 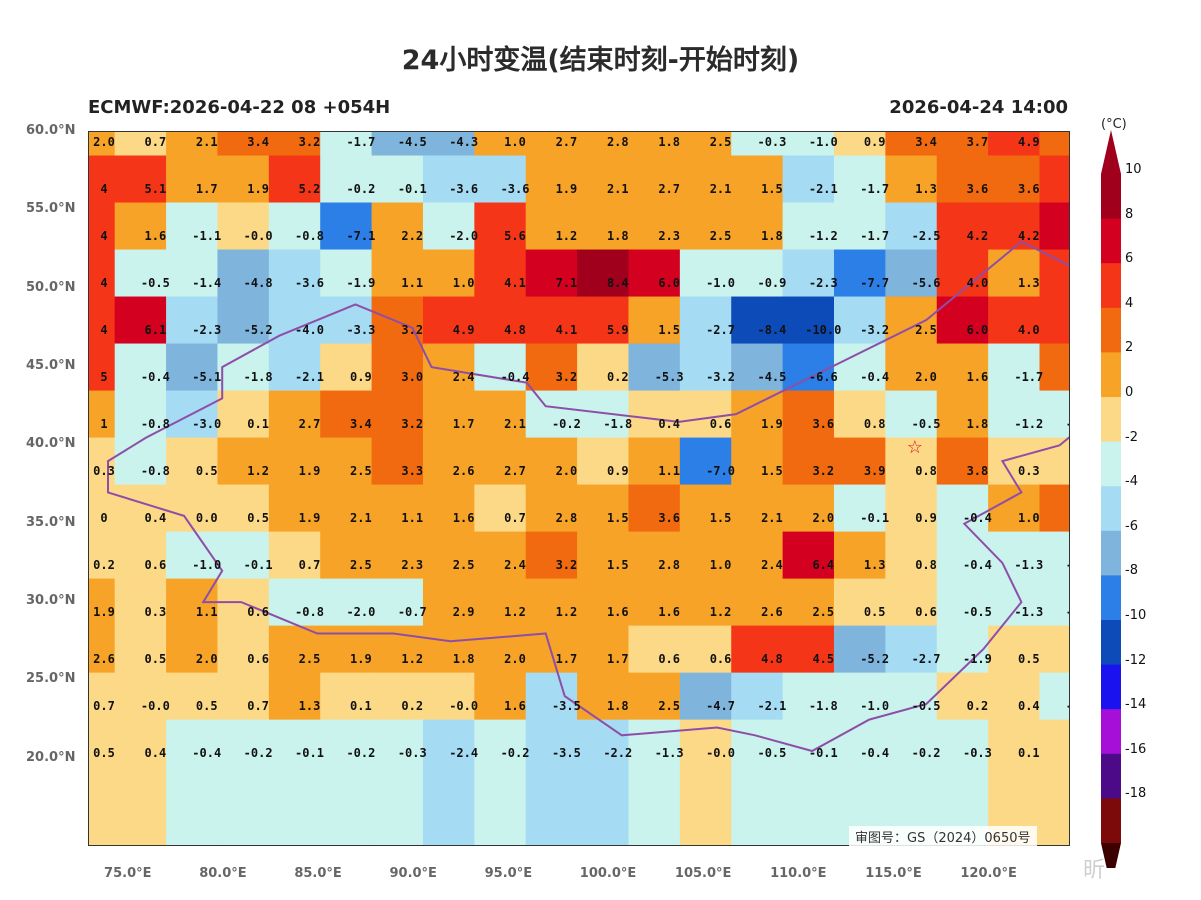 I want to click on grid-value-label: 4.5, so click(x=823, y=659).